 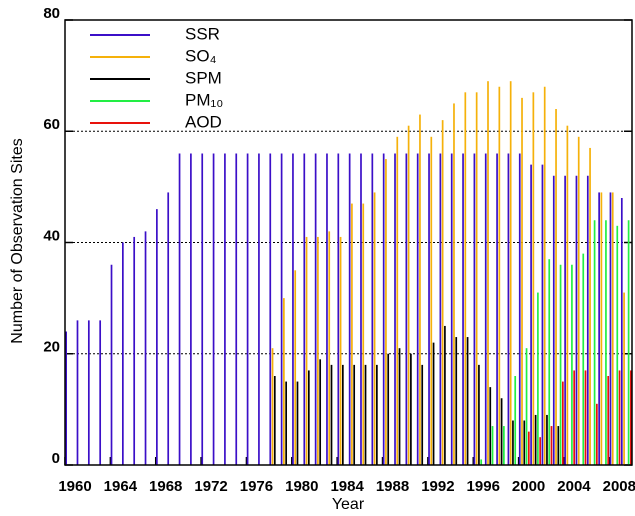 What do you see at coordinates (203, 121) in the screenshot?
I see `legend-label: AOD` at bounding box center [203, 121].